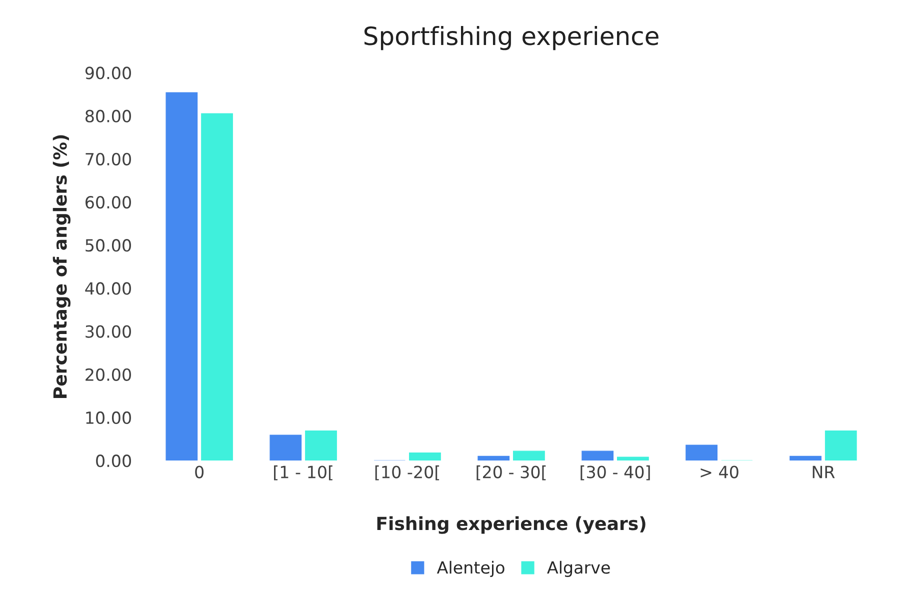 The height and width of the screenshot is (606, 913). What do you see at coordinates (108, 417) in the screenshot?
I see `y-tick-label: 10.00` at bounding box center [108, 417].